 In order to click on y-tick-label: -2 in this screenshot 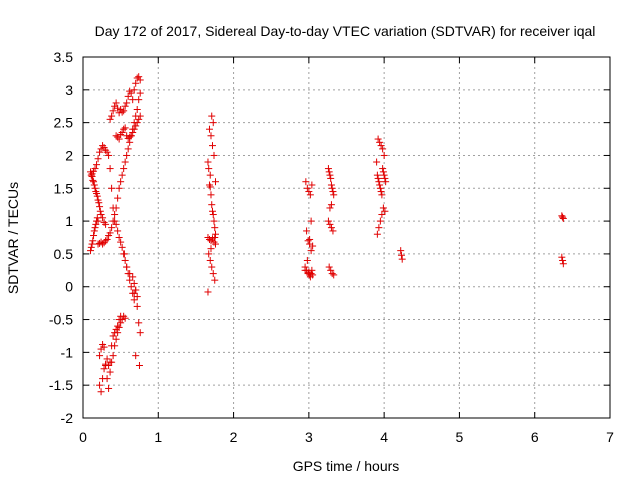, I will do `click(67, 418)`.